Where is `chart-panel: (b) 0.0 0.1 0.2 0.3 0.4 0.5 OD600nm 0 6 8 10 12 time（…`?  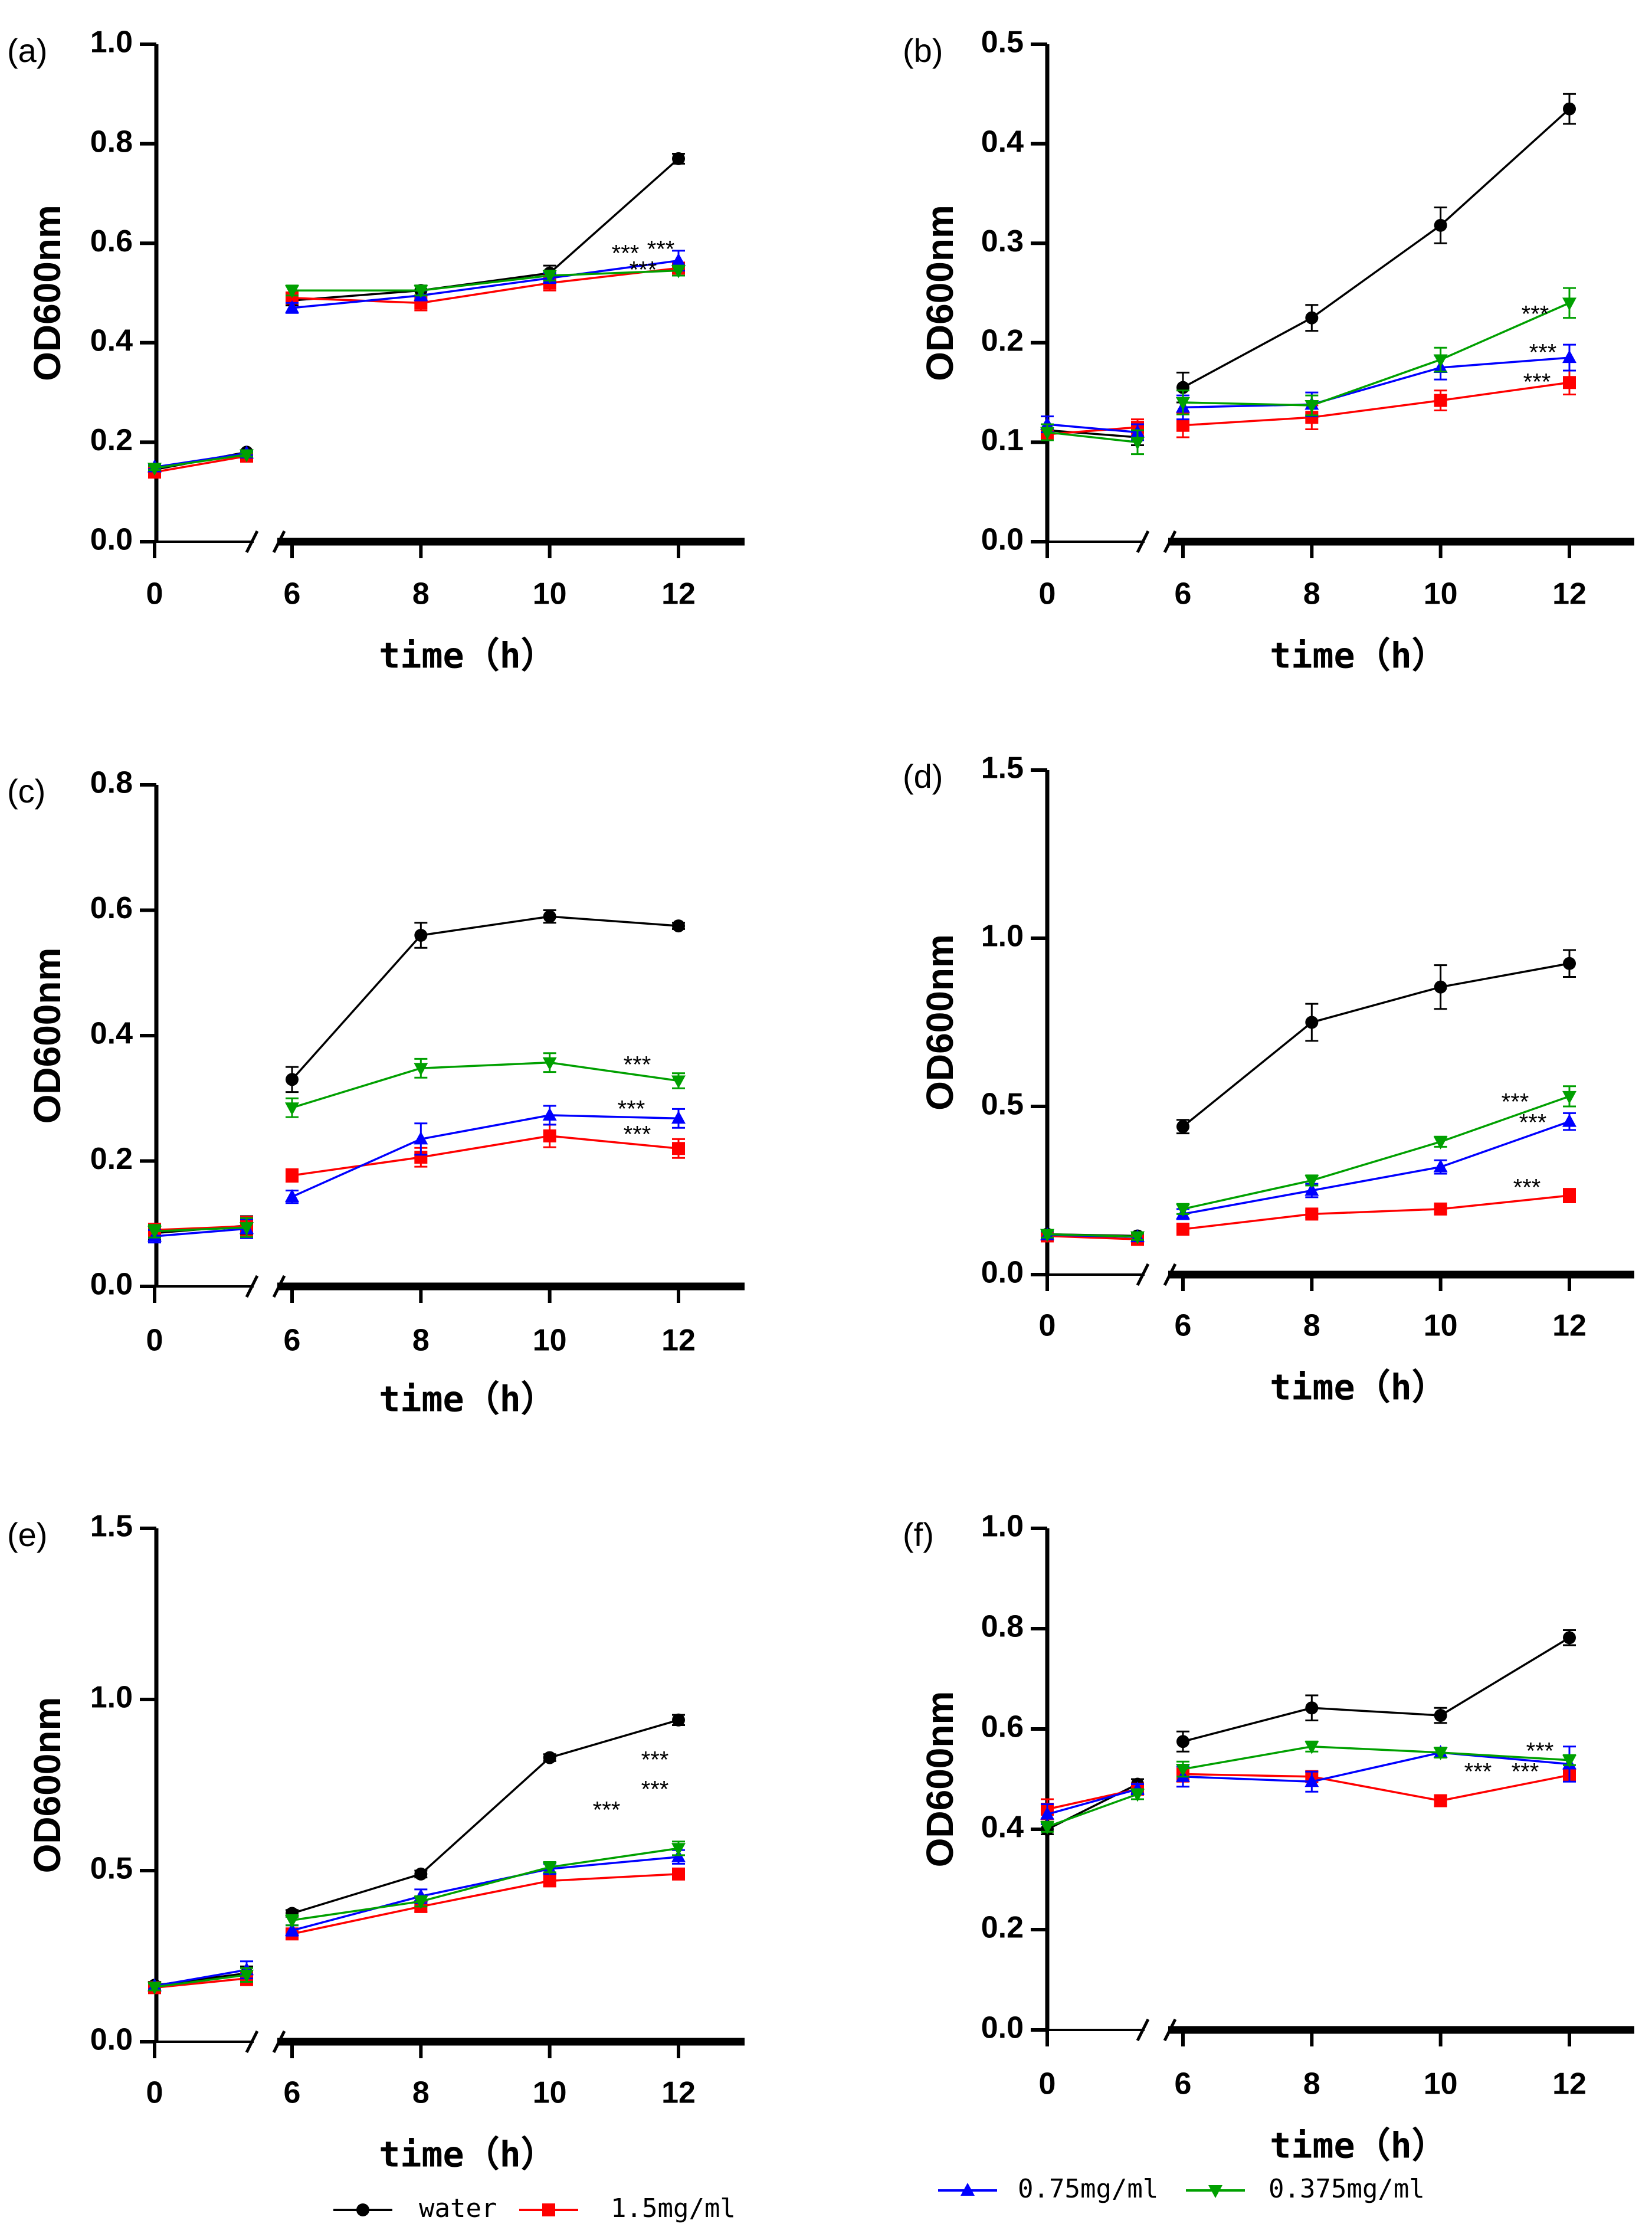
chart-panel: (b) 0.0 0.1 0.2 0.3 0.4 0.5 OD600nm 0 6 8 10 12 time（… is located at coordinates (1268, 351).